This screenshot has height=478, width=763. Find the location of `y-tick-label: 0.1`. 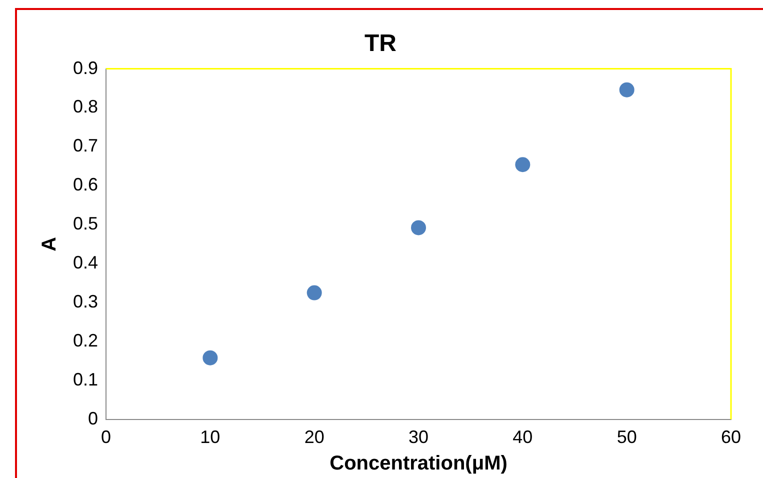

y-tick-label: 0.1 is located at coordinates (85, 379).